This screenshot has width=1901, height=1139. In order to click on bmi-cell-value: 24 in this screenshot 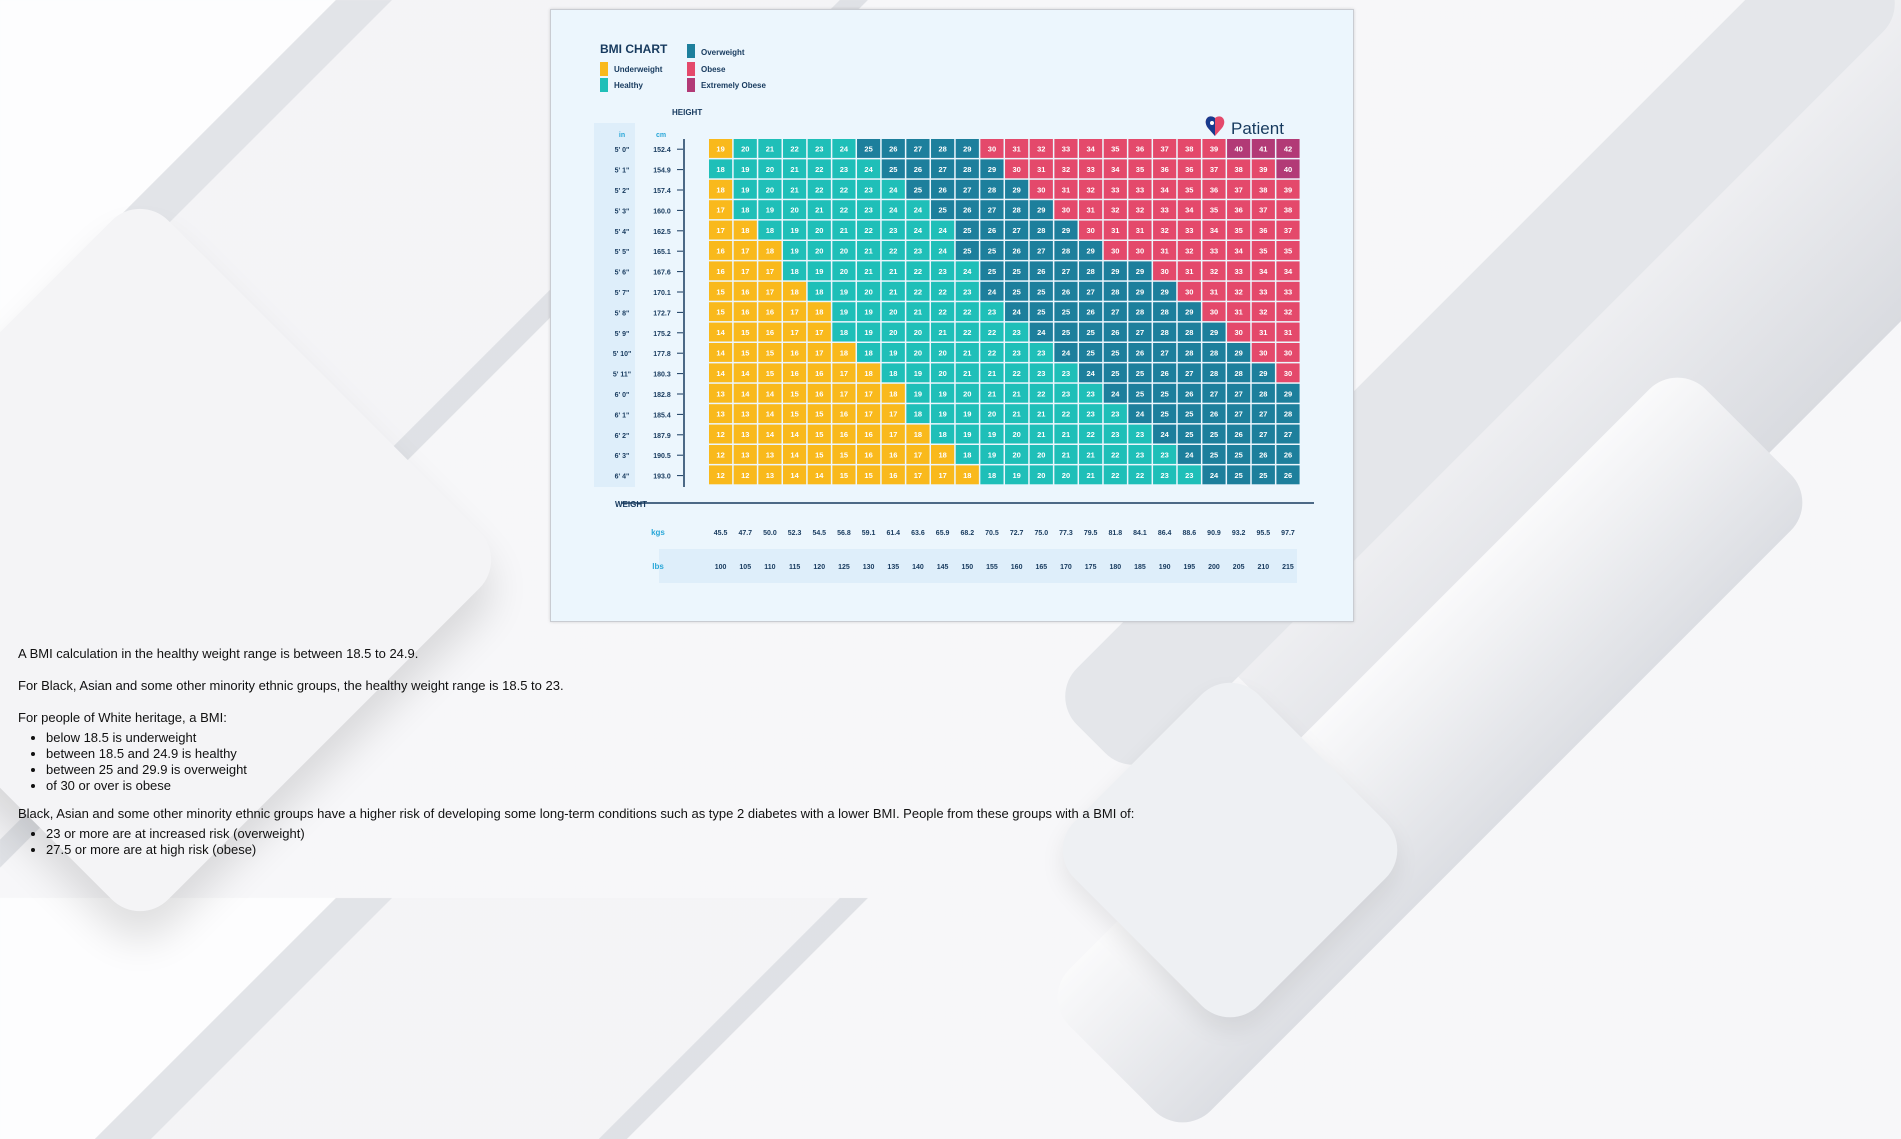, I will do `click(1115, 393)`.